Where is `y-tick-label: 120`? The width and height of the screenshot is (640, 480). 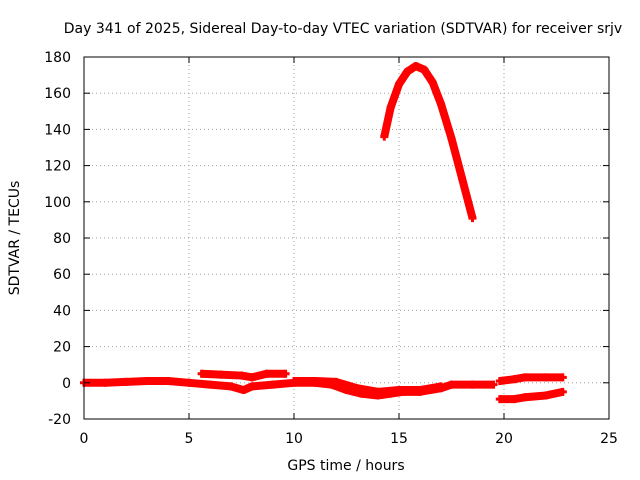 y-tick-label: 120 is located at coordinates (57, 167).